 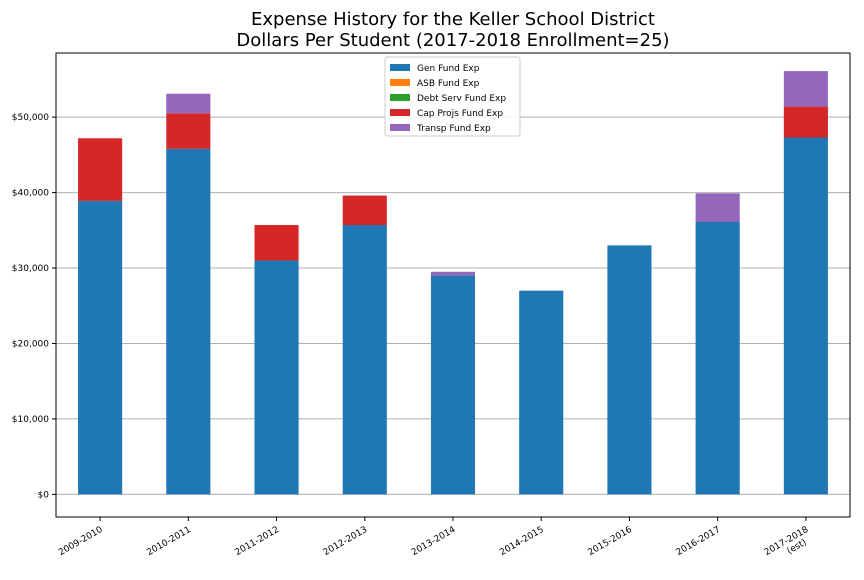 I want to click on x-tick-label: 2016-2017, so click(x=698, y=541).